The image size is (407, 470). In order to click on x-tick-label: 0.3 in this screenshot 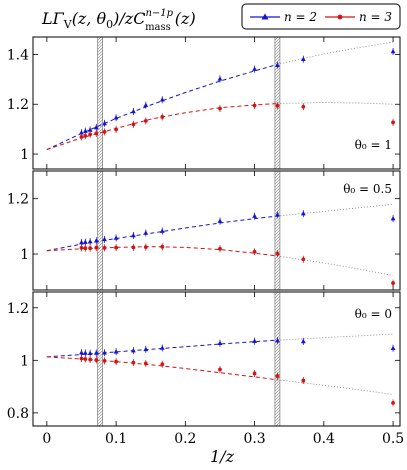, I will do `click(254, 439)`.